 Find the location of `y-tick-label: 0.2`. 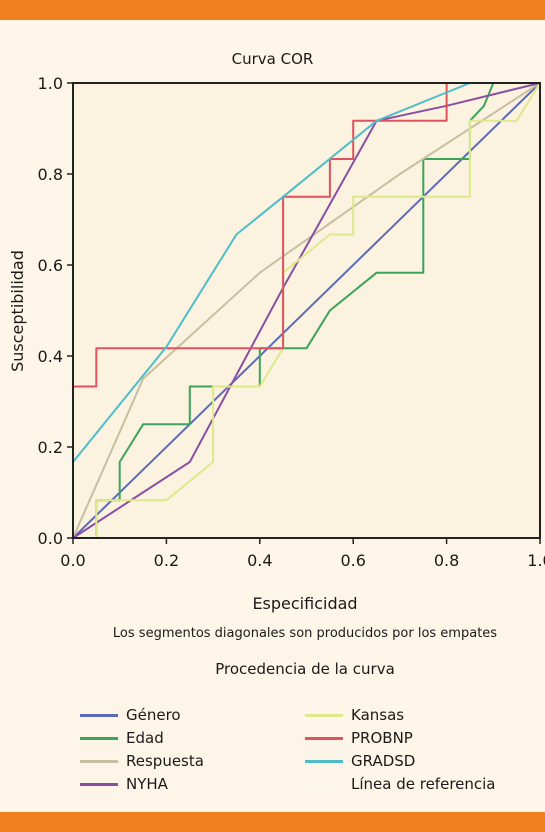

y-tick-label: 0.2 is located at coordinates (50, 447).